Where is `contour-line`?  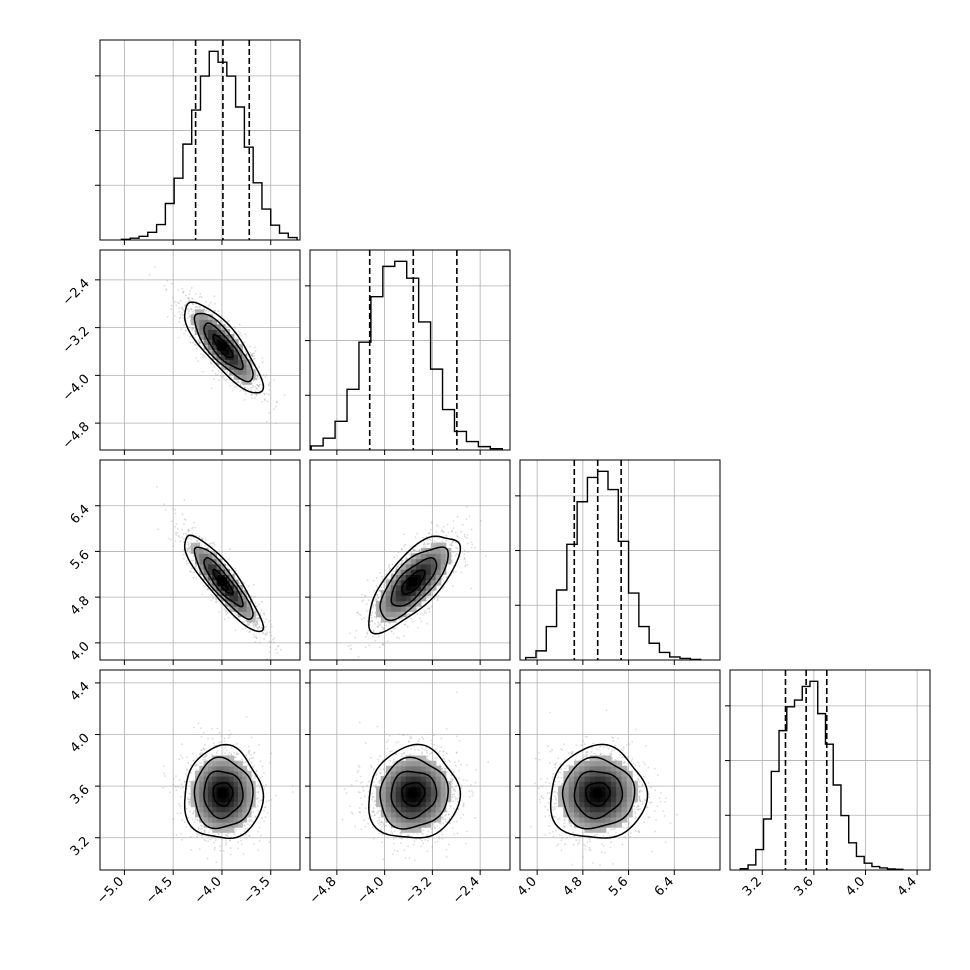 contour-line is located at coordinates (414, 582).